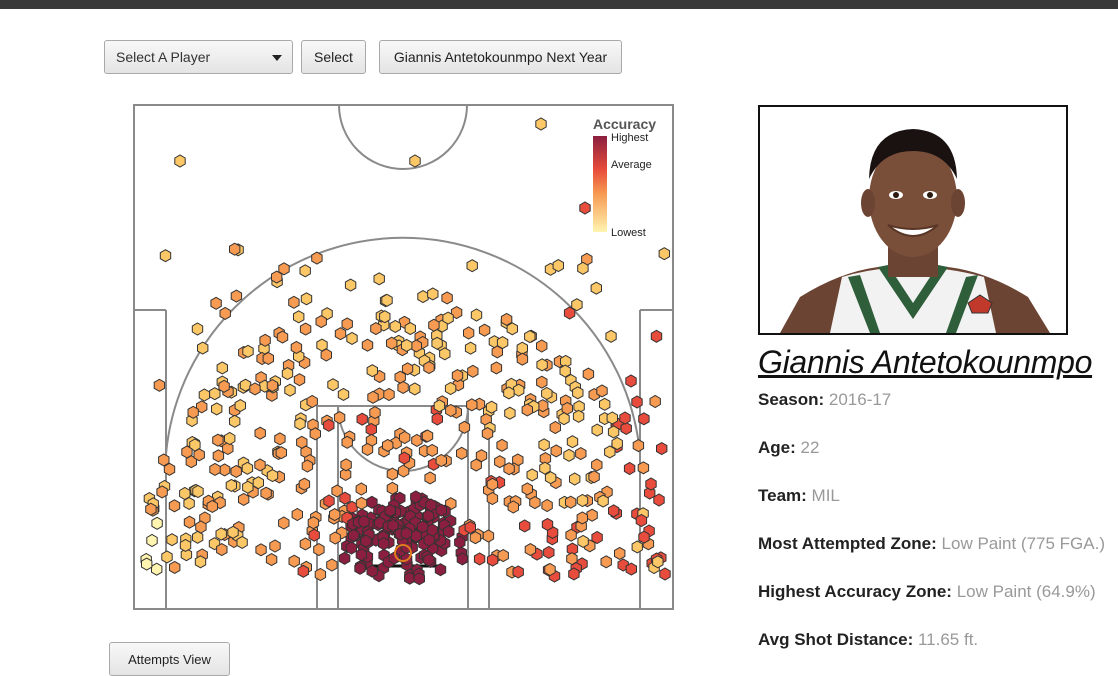 The height and width of the screenshot is (676, 1118). I want to click on stat-label: Season:, so click(791, 399).